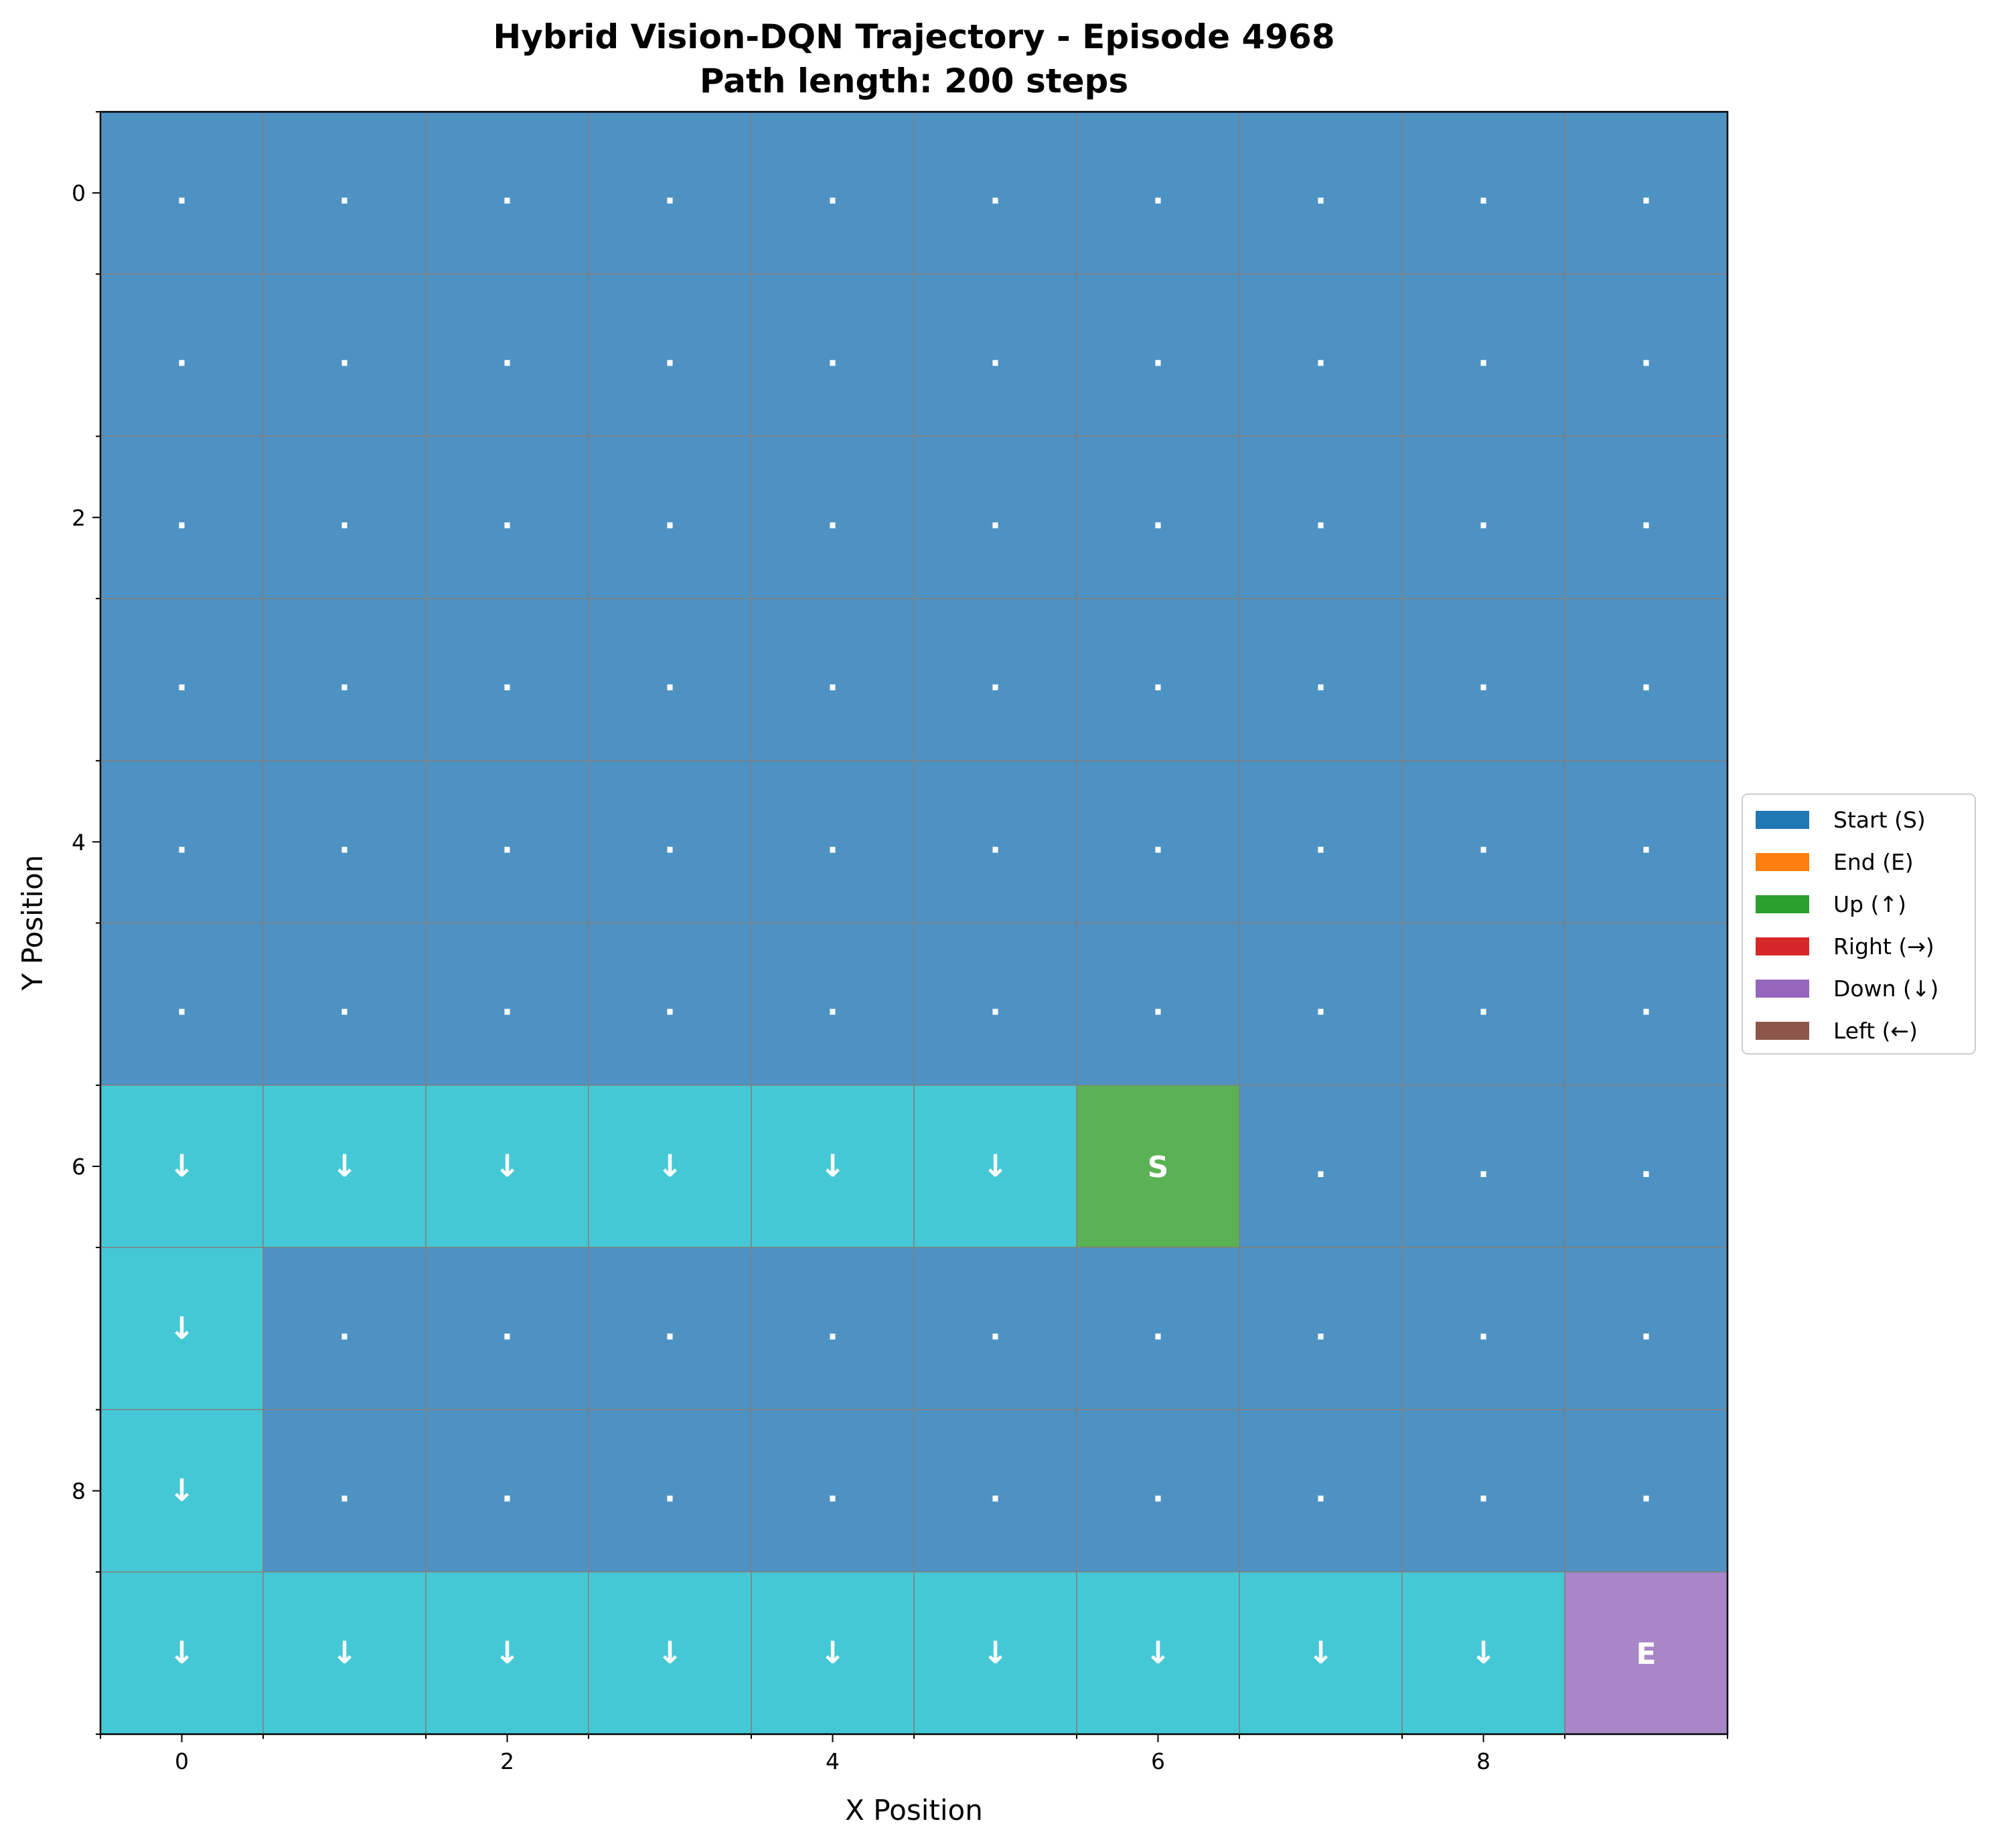  Describe the element at coordinates (1876, 1031) in the screenshot. I see `legend-label: Left (←)` at that location.